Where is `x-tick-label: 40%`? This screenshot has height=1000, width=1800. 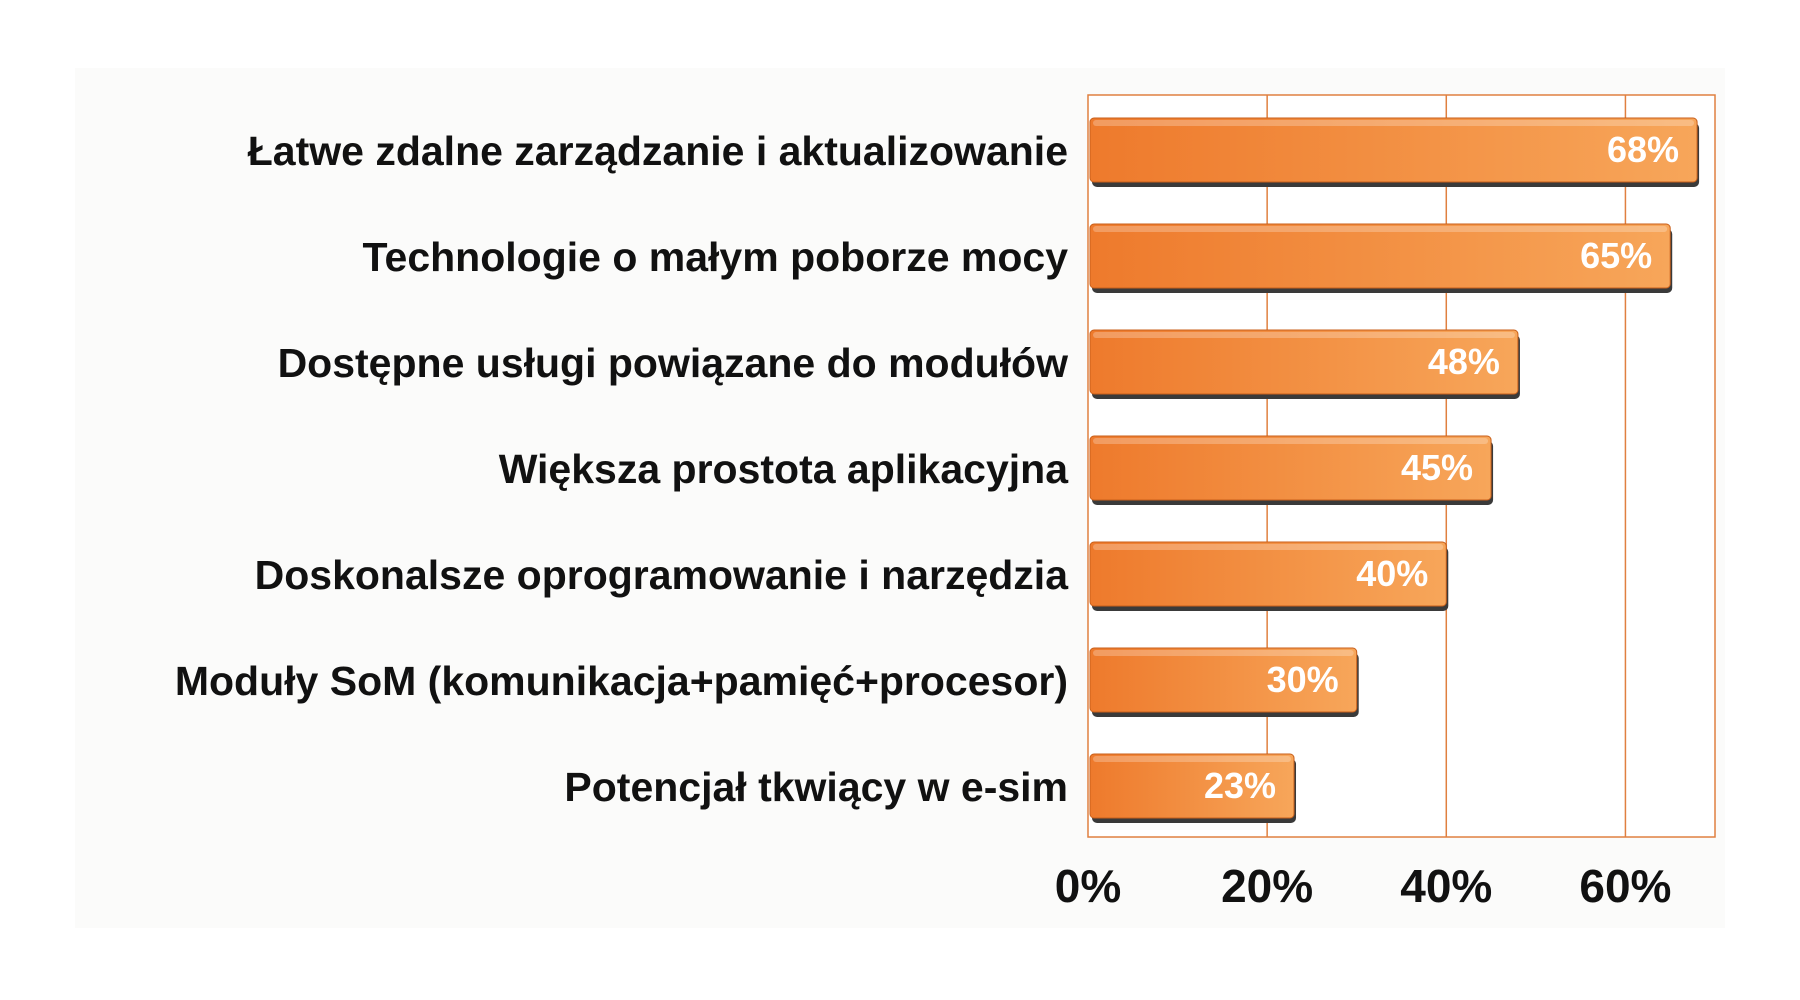
x-tick-label: 40% is located at coordinates (1446, 886).